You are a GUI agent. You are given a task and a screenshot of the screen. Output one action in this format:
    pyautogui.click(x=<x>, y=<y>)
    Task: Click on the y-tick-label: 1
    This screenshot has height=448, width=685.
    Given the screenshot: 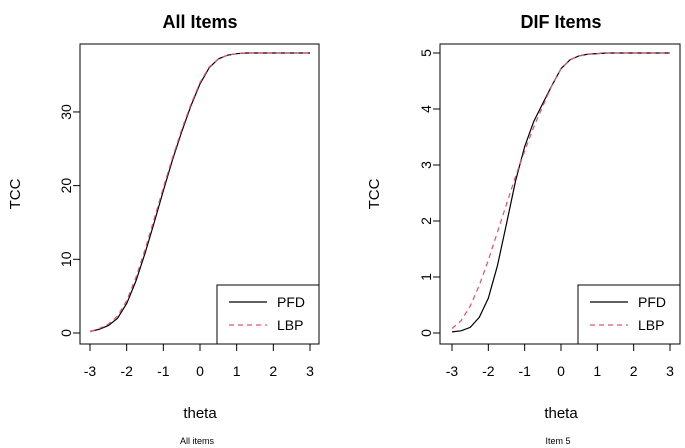 What is the action you would take?
    pyautogui.click(x=426, y=277)
    